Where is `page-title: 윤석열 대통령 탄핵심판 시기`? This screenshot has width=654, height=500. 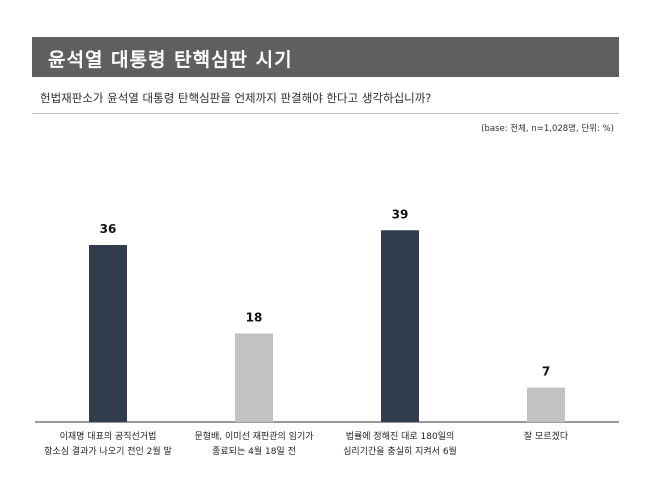 page-title: 윤석열 대통령 탄핵심판 시기 is located at coordinates (170, 60).